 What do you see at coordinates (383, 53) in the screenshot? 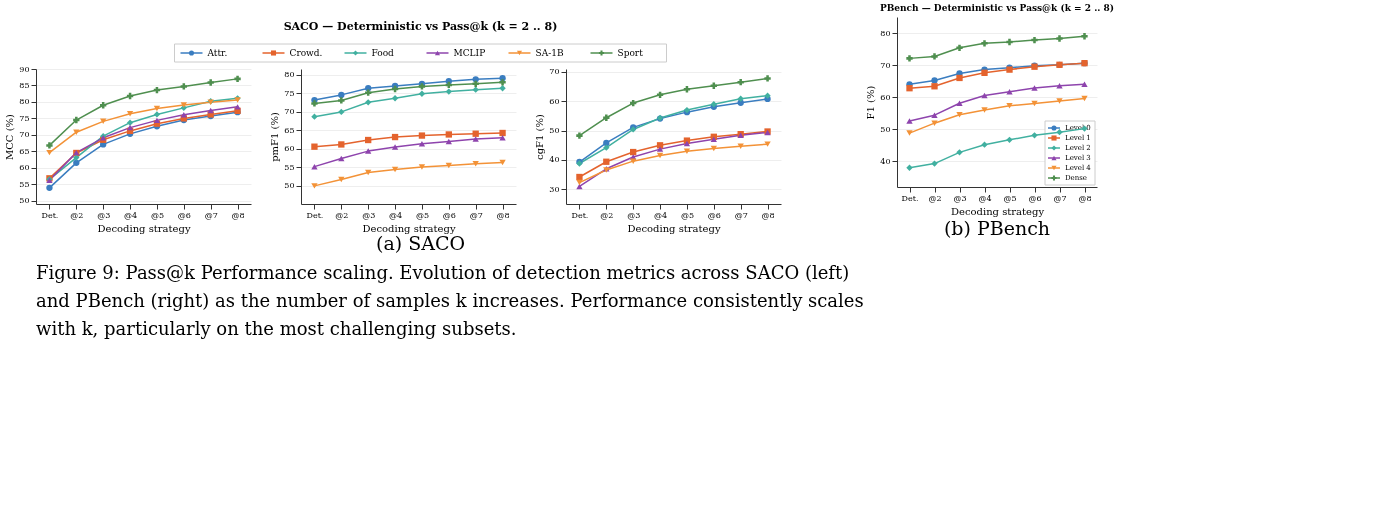
I see `legend-label: Food` at bounding box center [383, 53].